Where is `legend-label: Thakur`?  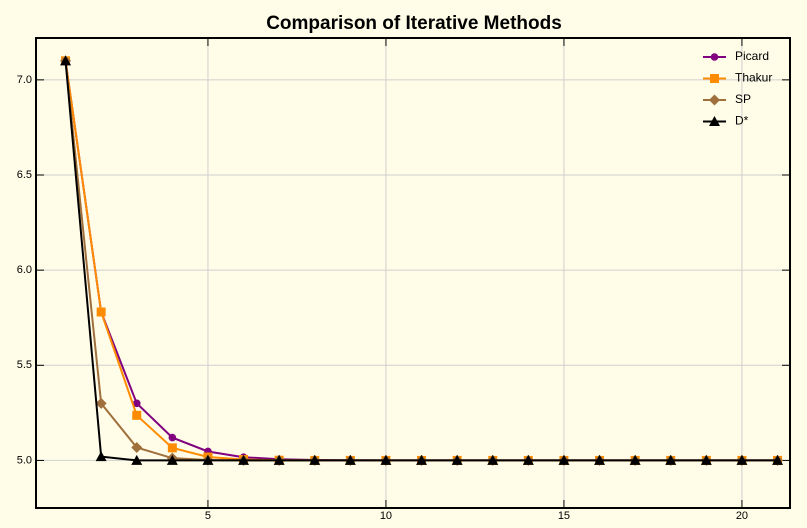 legend-label: Thakur is located at coordinates (753, 78).